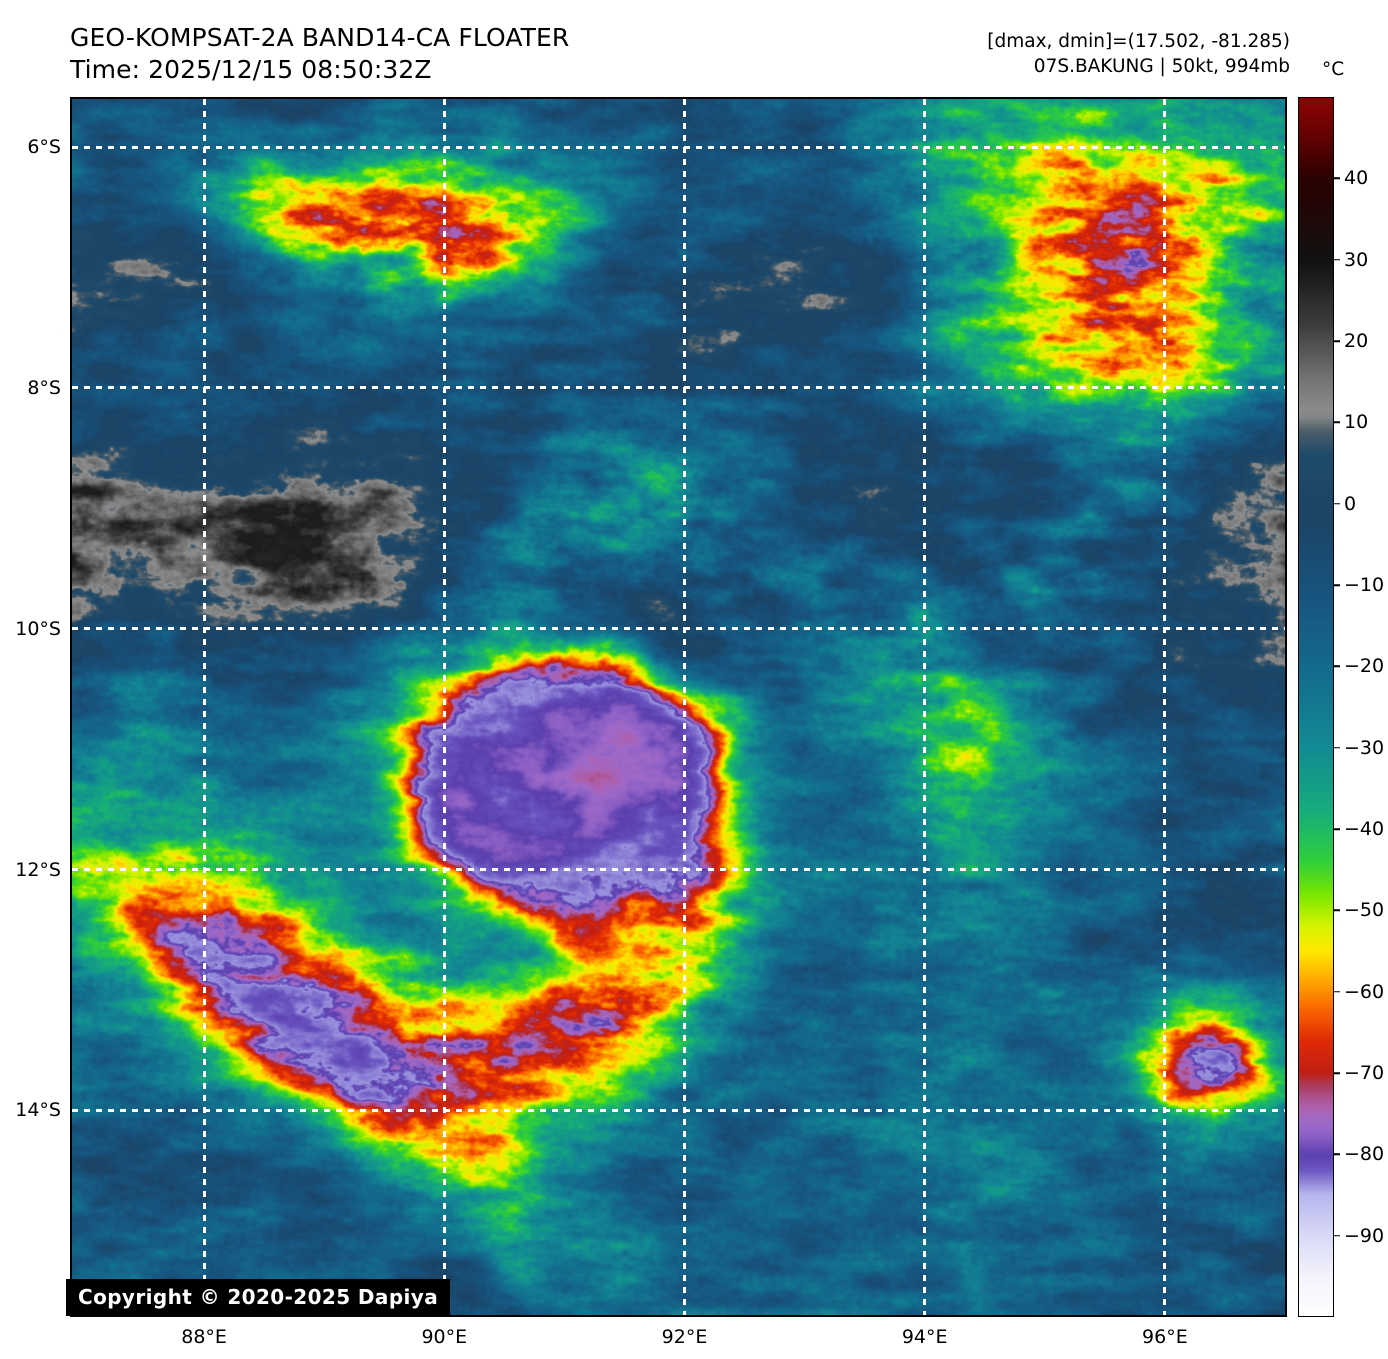  I want to click on longitude-tick-label: 96°E, so click(1165, 1337).